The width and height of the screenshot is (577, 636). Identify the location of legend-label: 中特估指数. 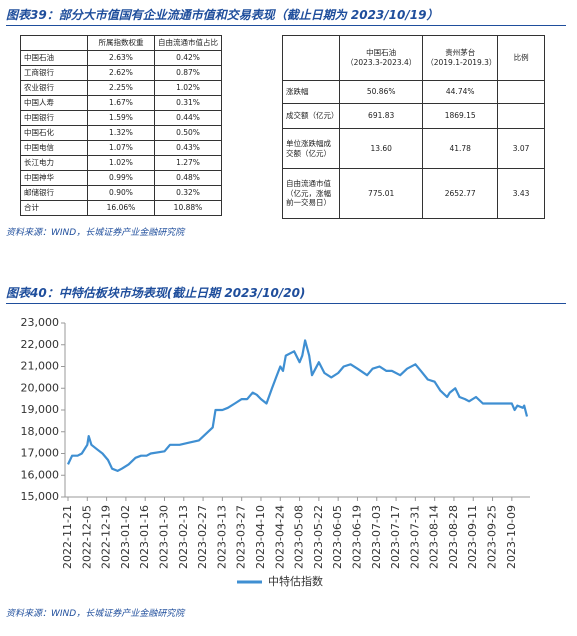
(295, 581).